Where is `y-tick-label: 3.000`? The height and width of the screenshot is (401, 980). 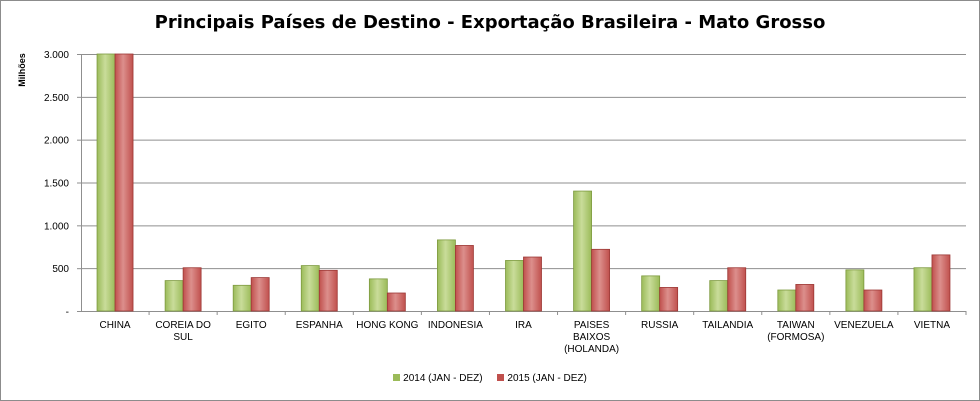
y-tick-label: 3.000 is located at coordinates (56, 55).